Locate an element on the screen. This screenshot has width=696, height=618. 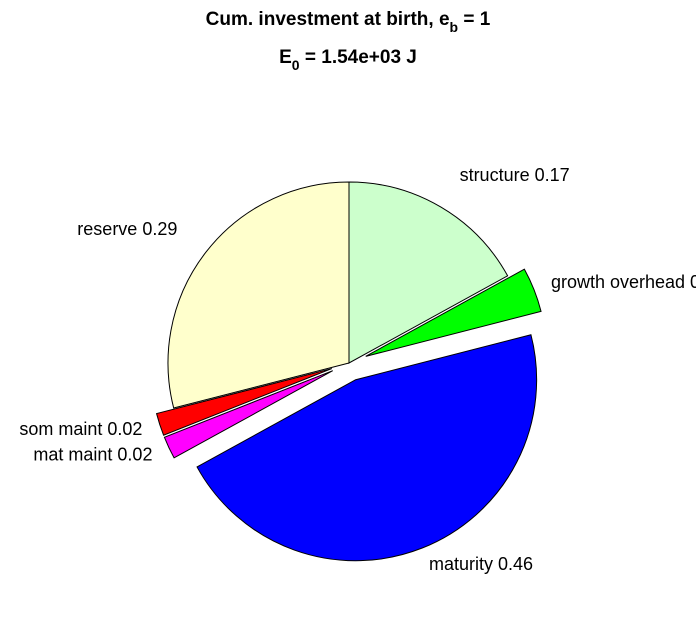
slice-label: som maint 0.02 is located at coordinates (80, 429).